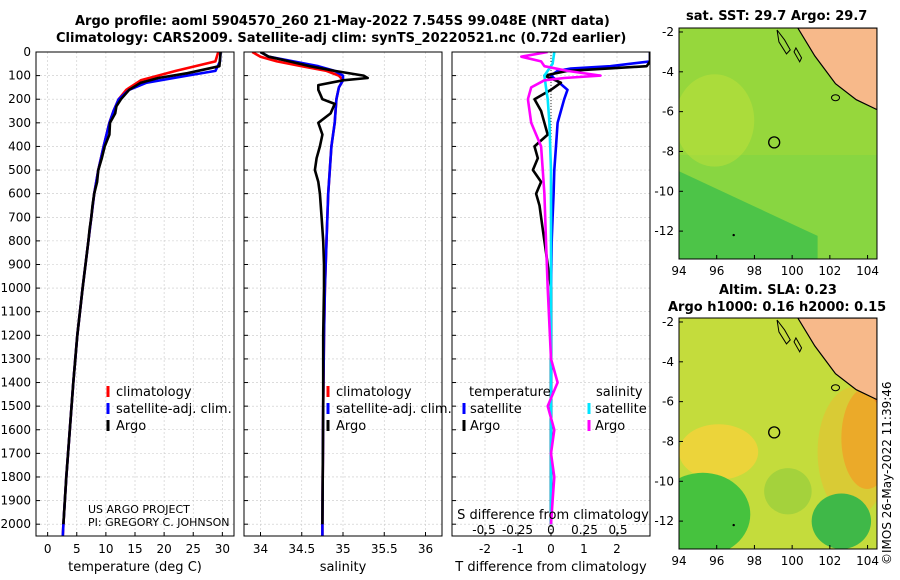 The image size is (900, 580). I want to click on x-axis-label-differences: T difference from climatology, so click(550, 567).